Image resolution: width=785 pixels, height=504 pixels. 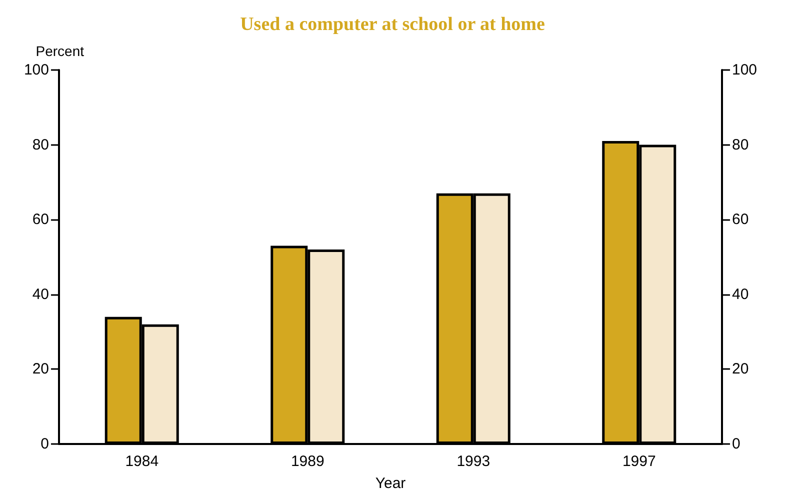 I want to click on y-axis-title: Percent, so click(x=60, y=51).